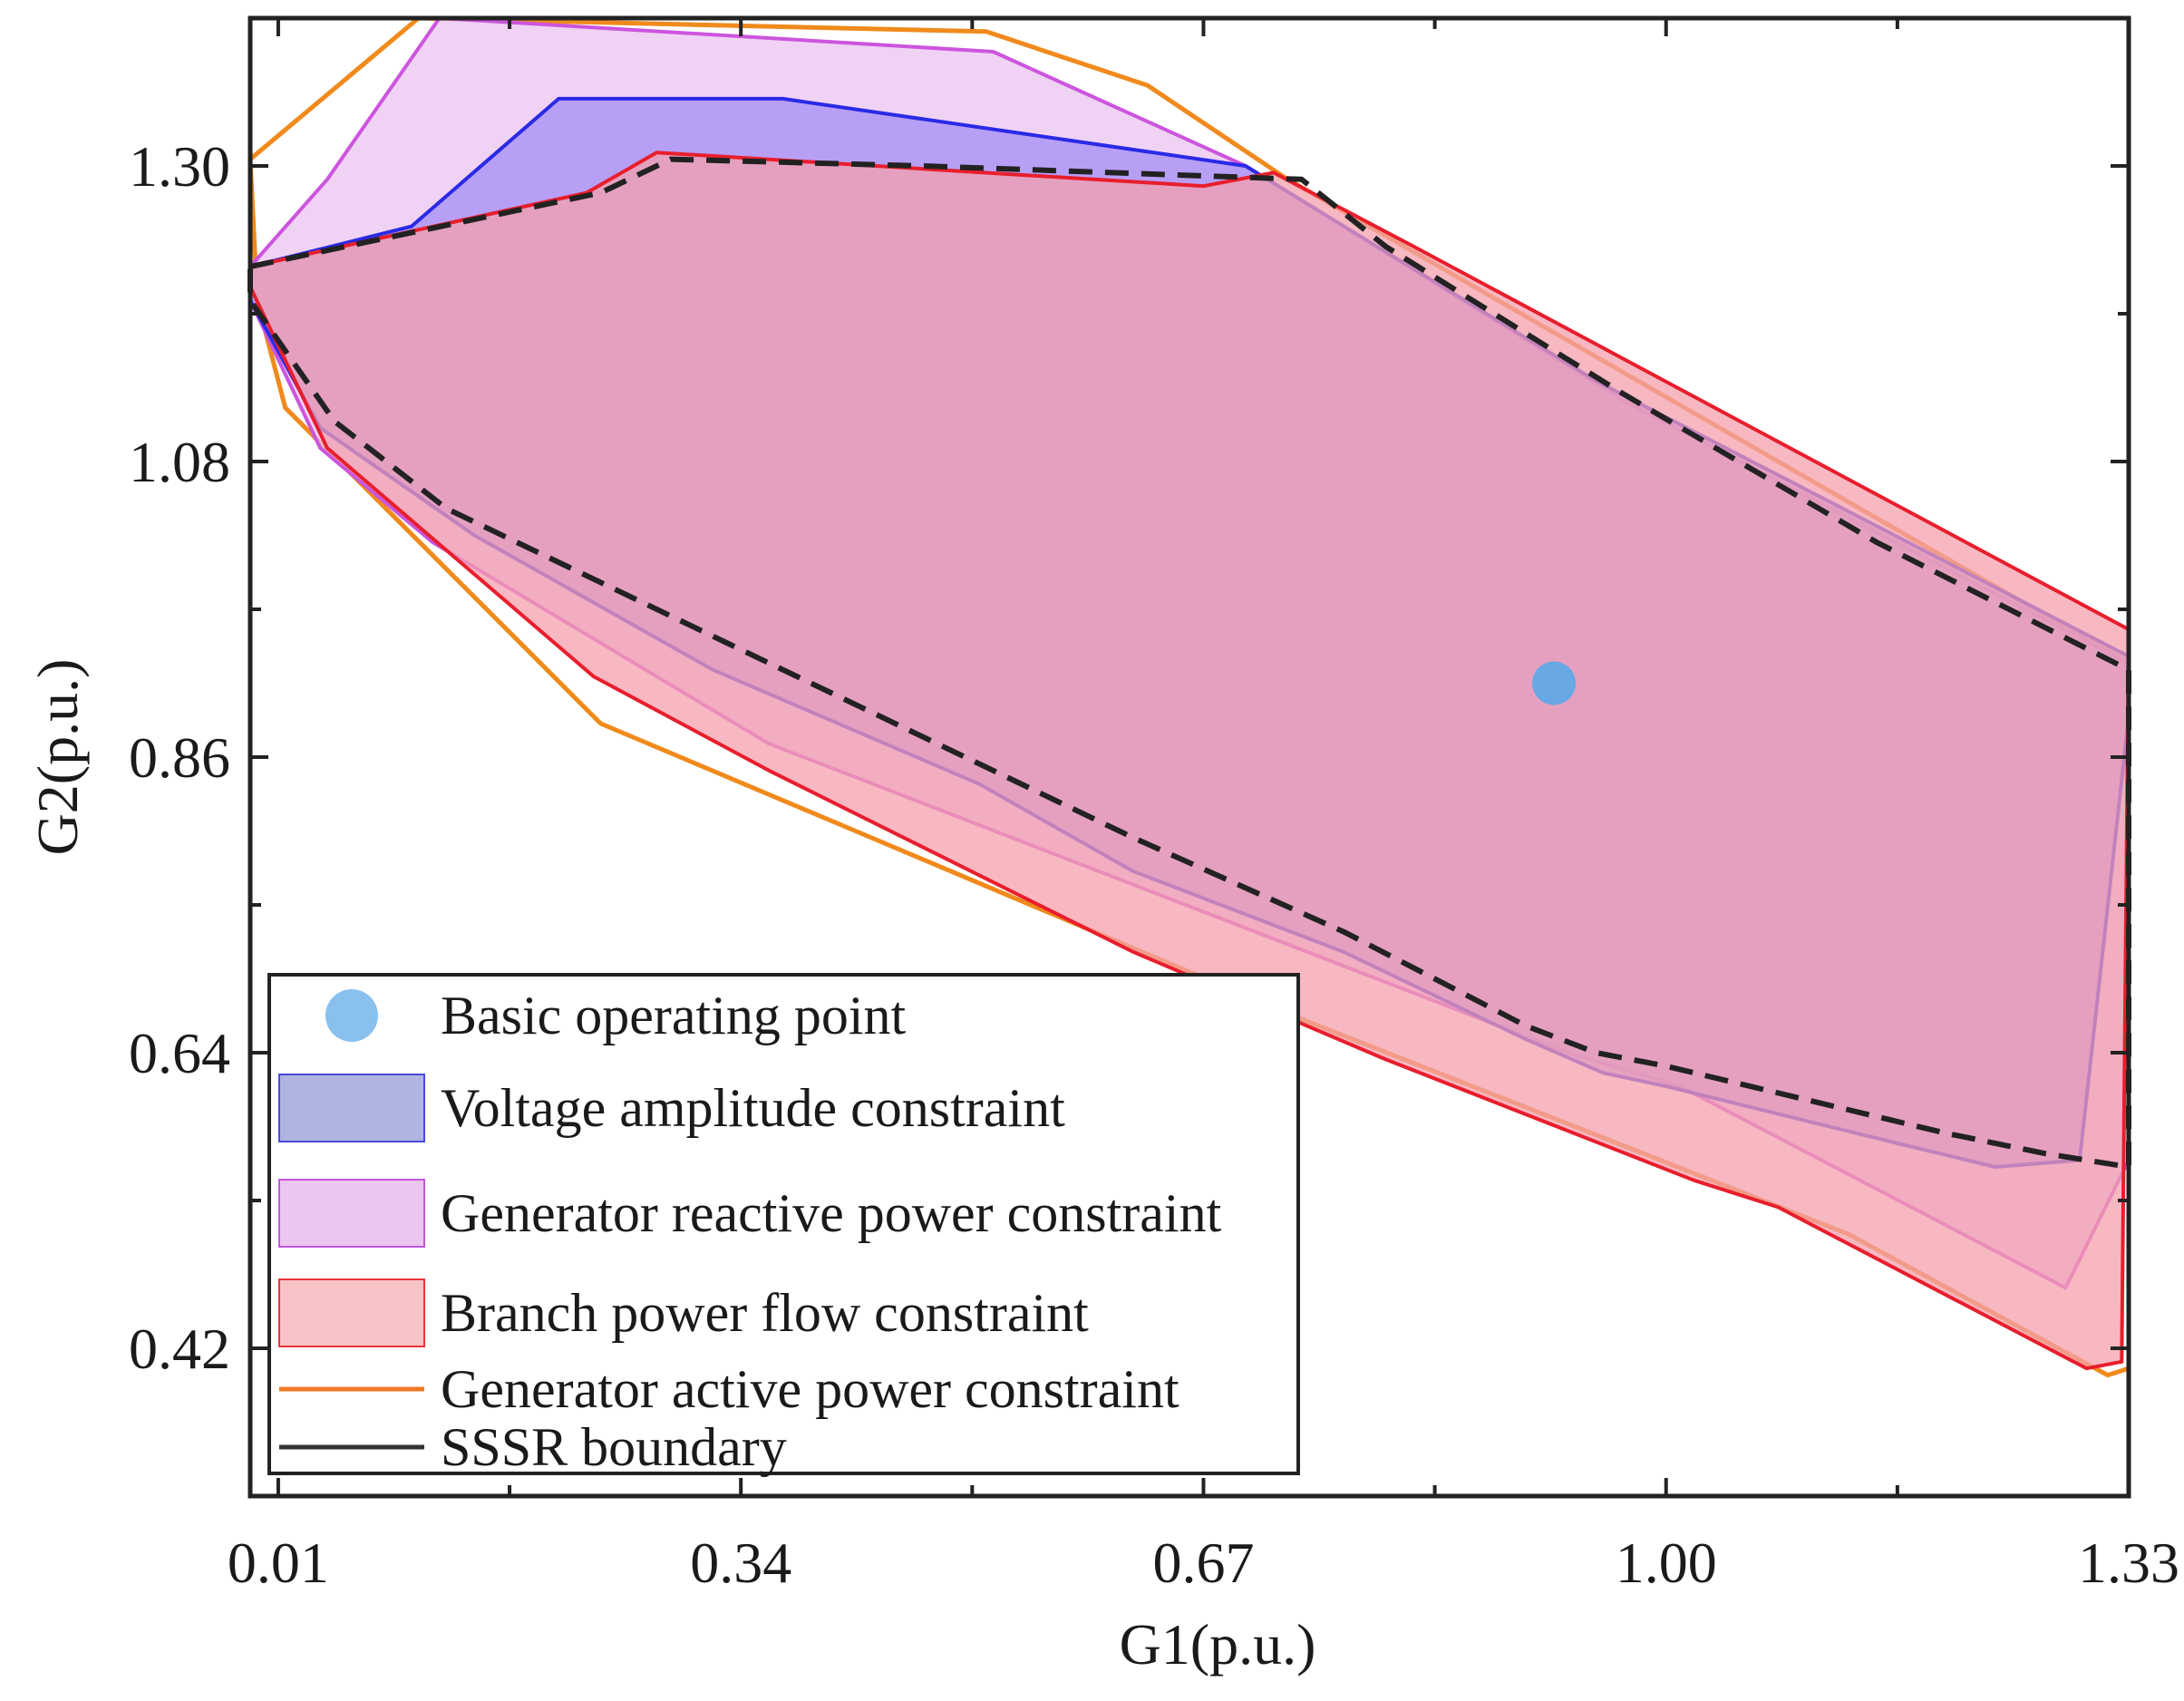 The width and height of the screenshot is (2184, 1701). What do you see at coordinates (57, 758) in the screenshot?
I see `y-axis-label: G2(p.u.)` at bounding box center [57, 758].